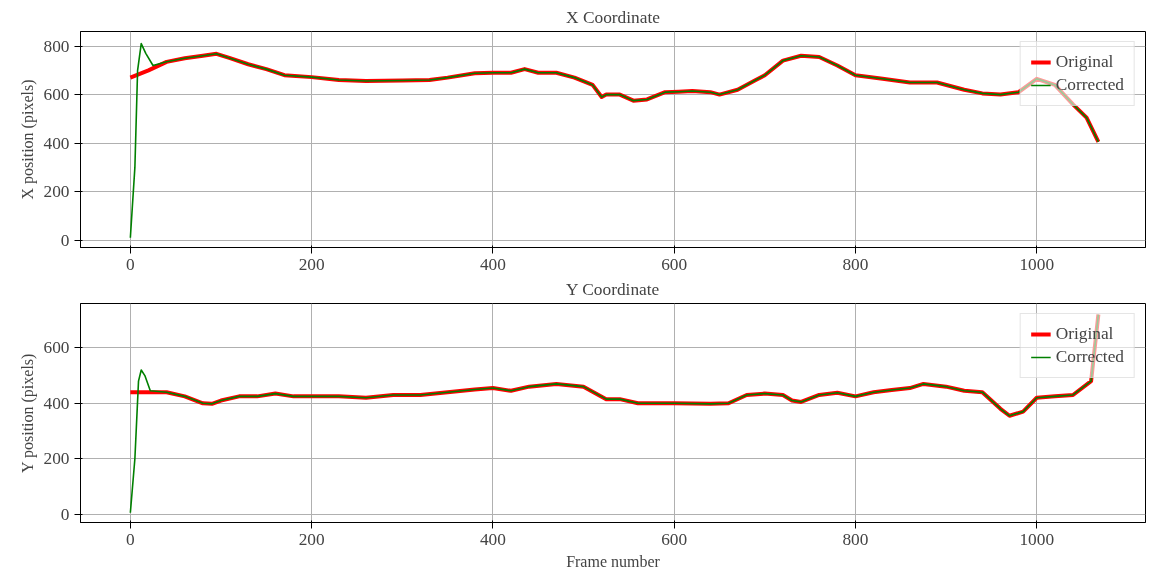 The image size is (1158, 580). What do you see at coordinates (613, 17) in the screenshot?
I see `chart-title: X Coordinate` at bounding box center [613, 17].